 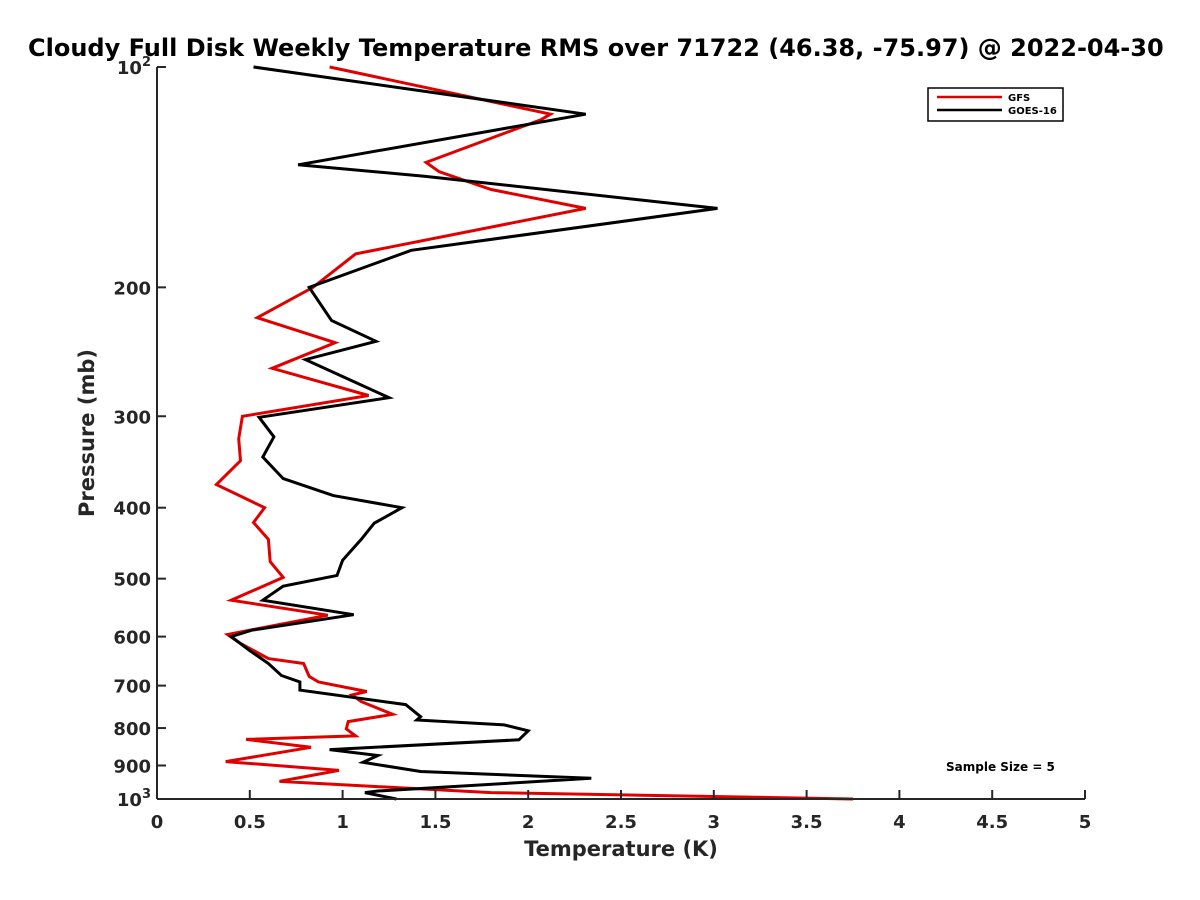 What do you see at coordinates (621, 849) in the screenshot?
I see `x-axis-label: Temperature (K)` at bounding box center [621, 849].